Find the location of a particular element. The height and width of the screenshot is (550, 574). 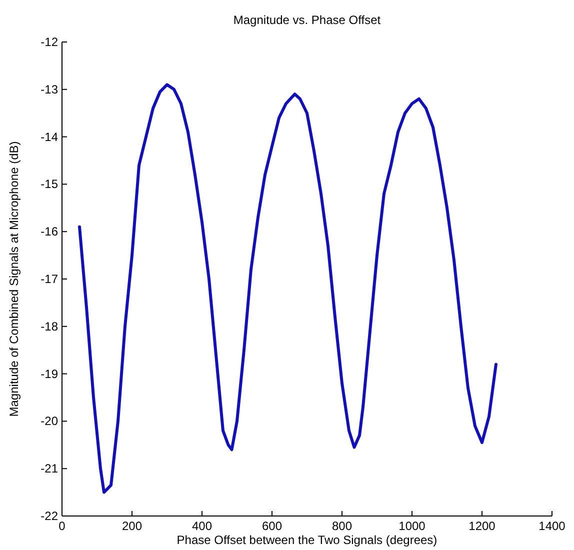

x-tick-label: 600 is located at coordinates (272, 526).